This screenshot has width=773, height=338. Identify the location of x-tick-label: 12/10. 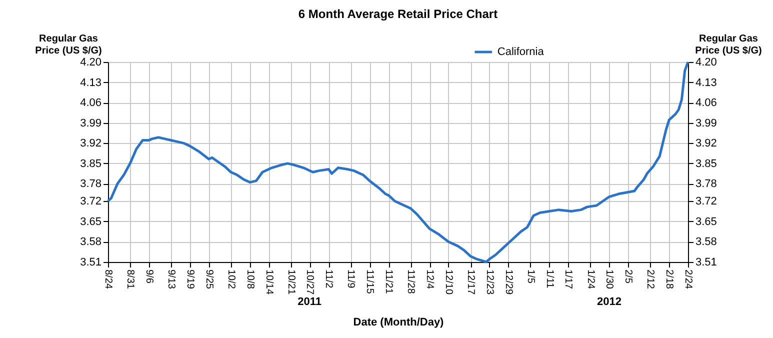
(448, 282).